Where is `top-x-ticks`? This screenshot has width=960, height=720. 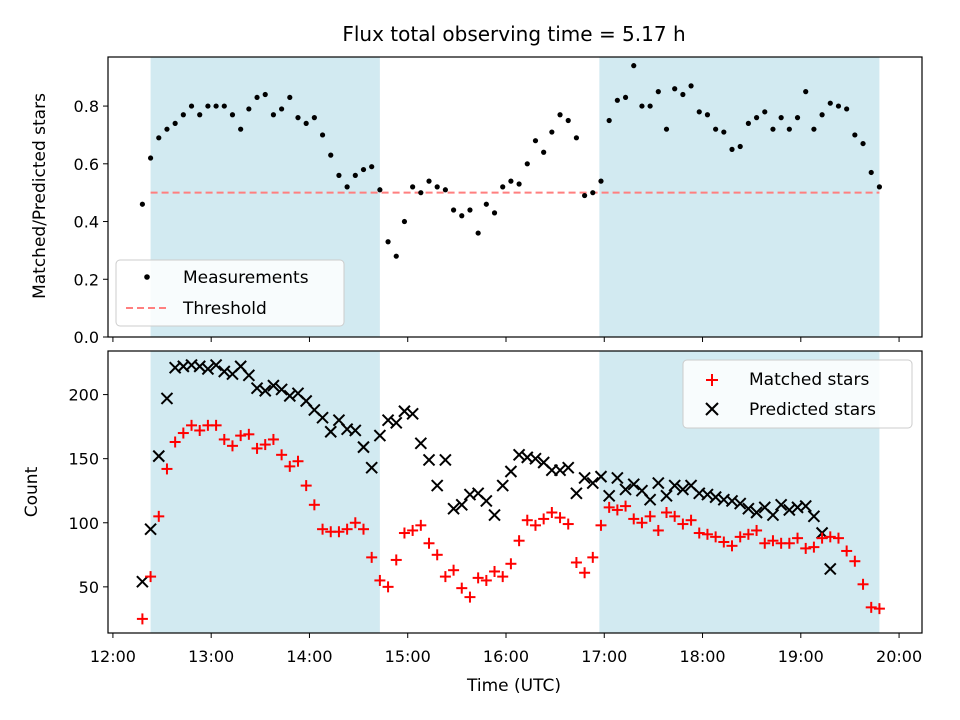
top-x-ticks is located at coordinates (506, 339).